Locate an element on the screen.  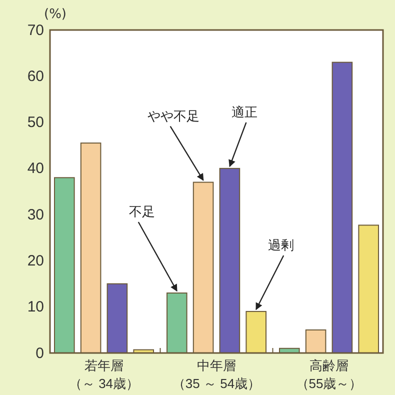
x-tick-label: 中年層（35 ～ 54歳） is located at coordinates (216, 374).